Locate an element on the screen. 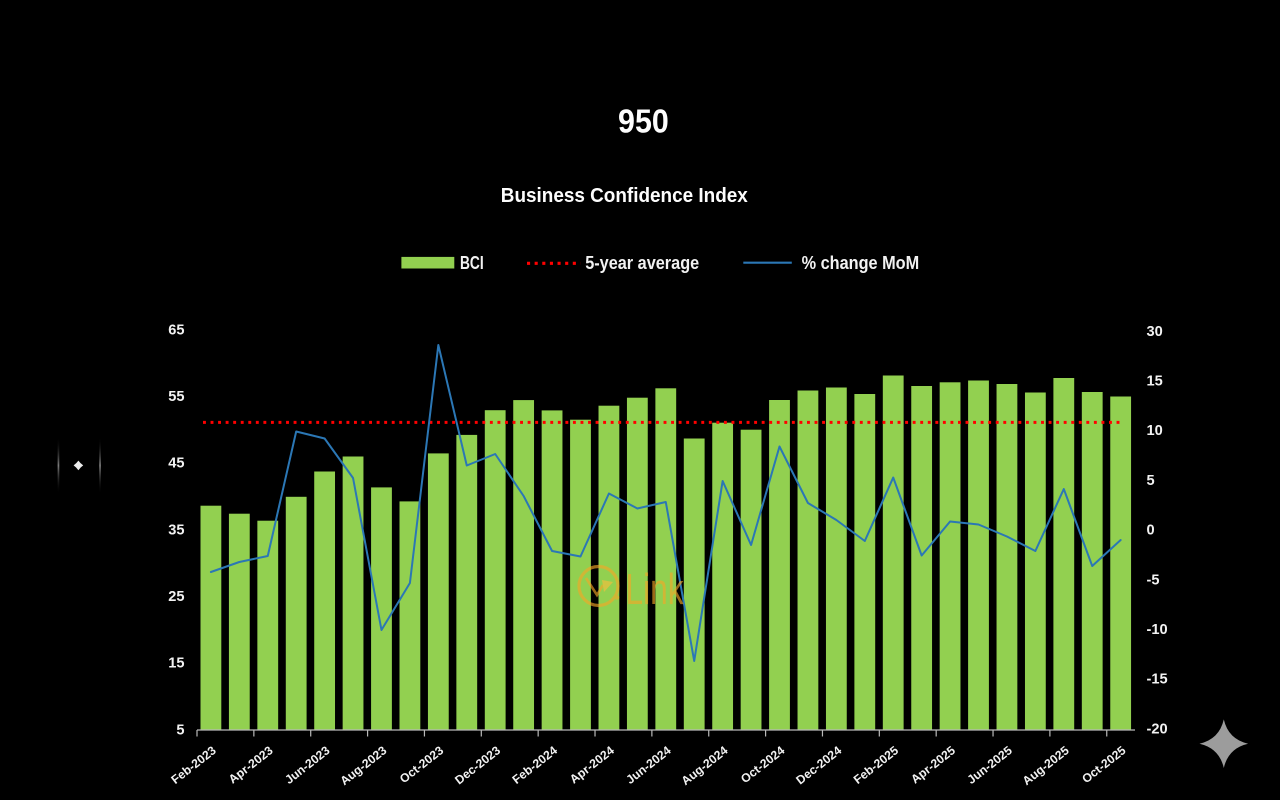 This screenshot has height=800, width=1280. svg-text: 950 is located at coordinates (643, 121).